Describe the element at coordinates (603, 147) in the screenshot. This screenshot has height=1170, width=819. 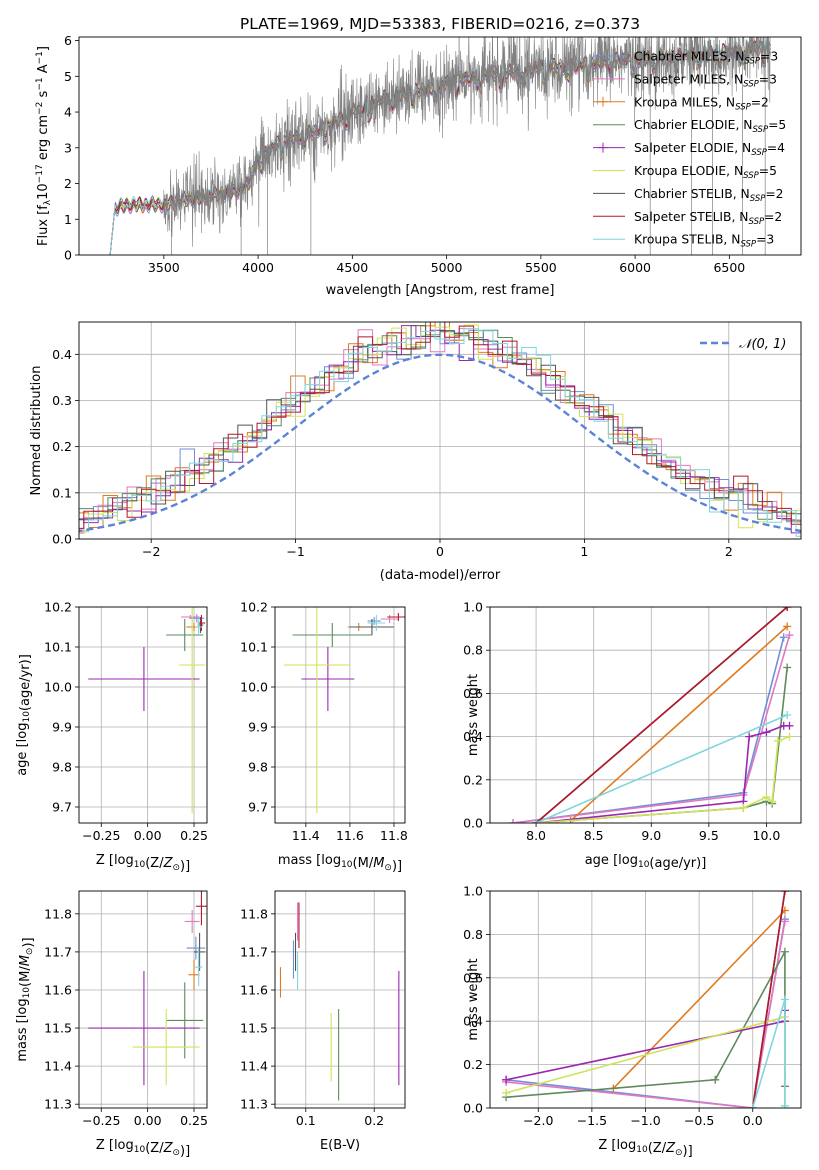
I see `legend-marker` at that location.